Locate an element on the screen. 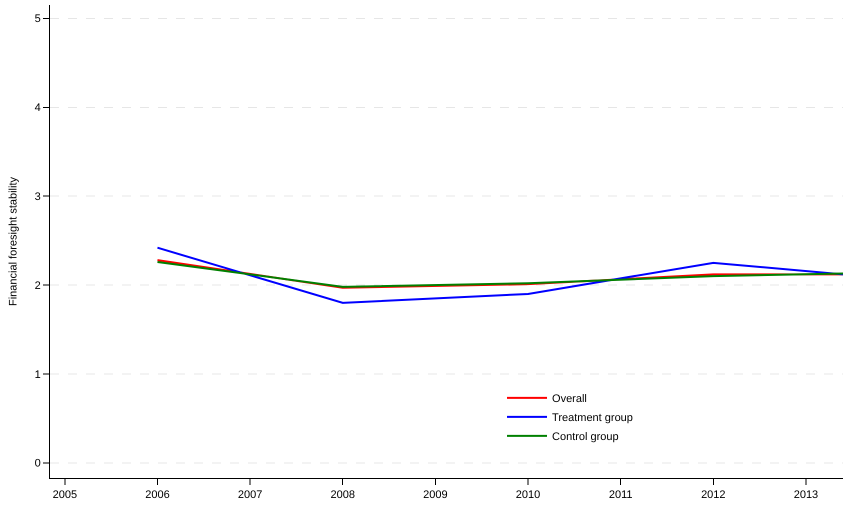 Image resolution: width=845 pixels, height=511 pixels. x-tick-label: 2013 is located at coordinates (806, 495).